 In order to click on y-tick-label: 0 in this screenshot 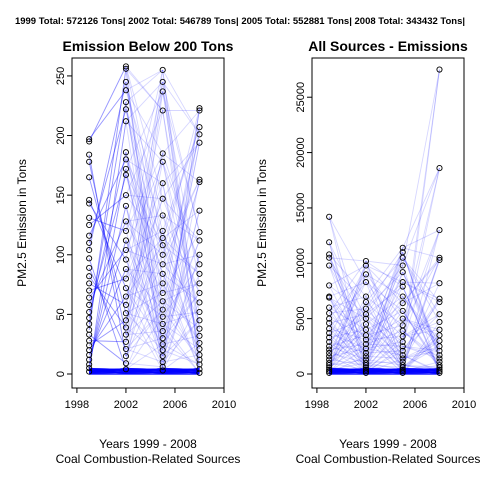, I will do `click(61, 374)`.